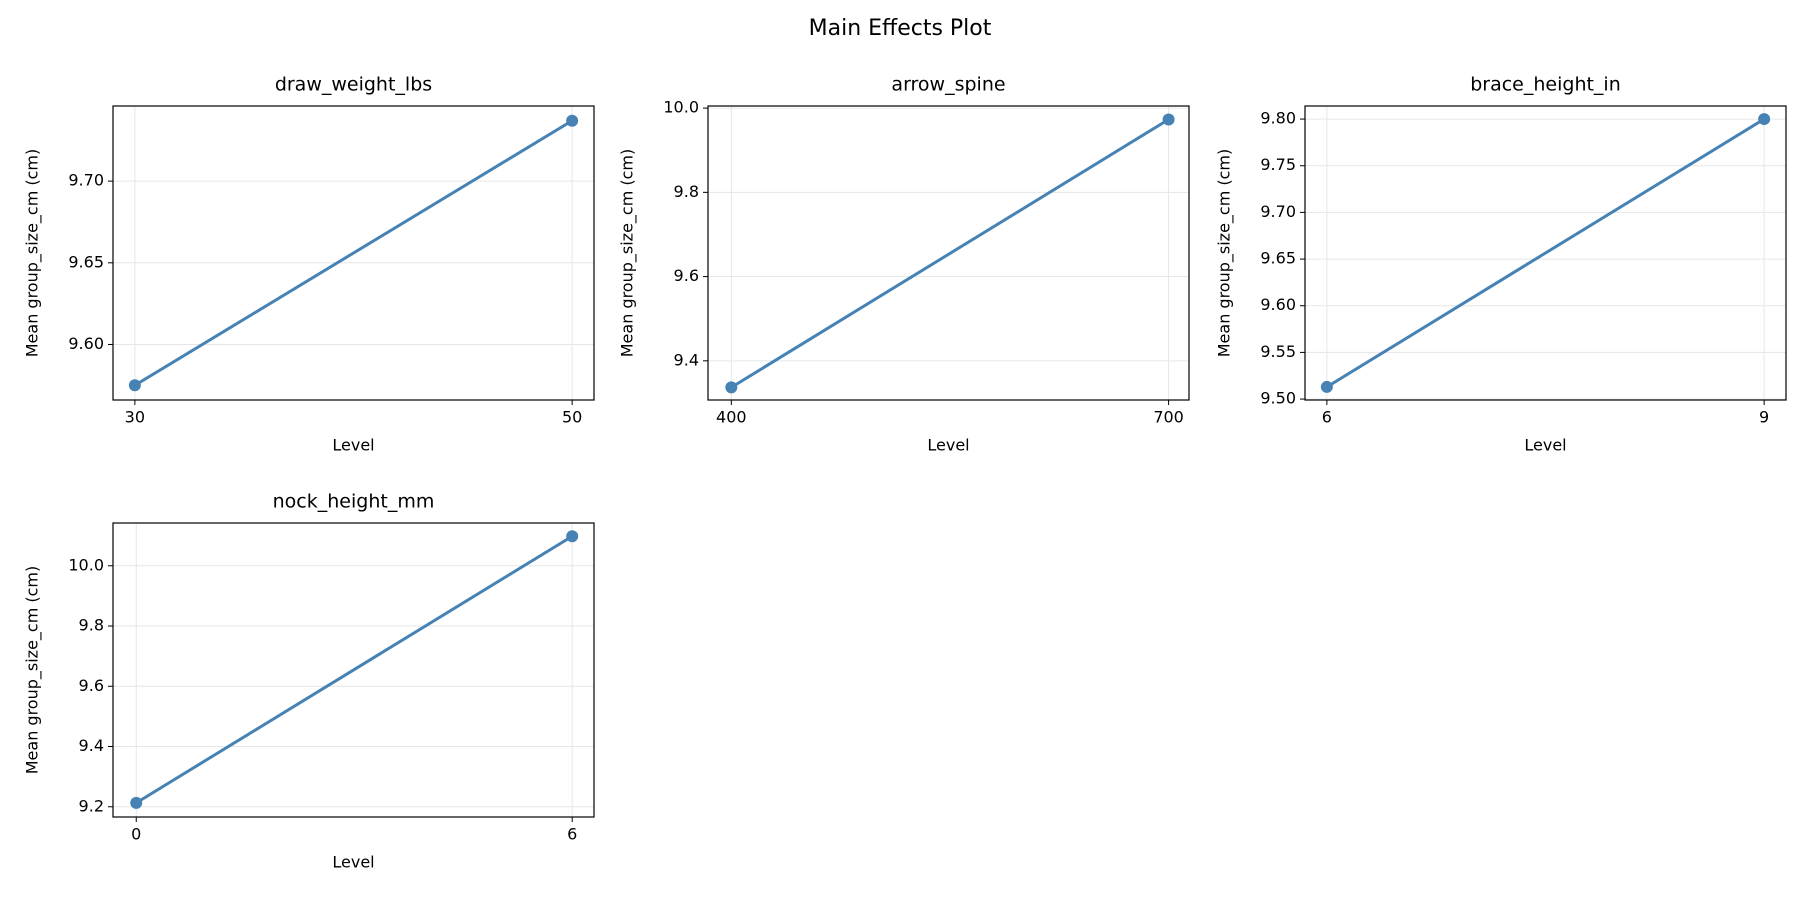 Image resolution: width=1800 pixels, height=900 pixels. What do you see at coordinates (1278, 398) in the screenshot?
I see `y-tick-label: 9.50` at bounding box center [1278, 398].